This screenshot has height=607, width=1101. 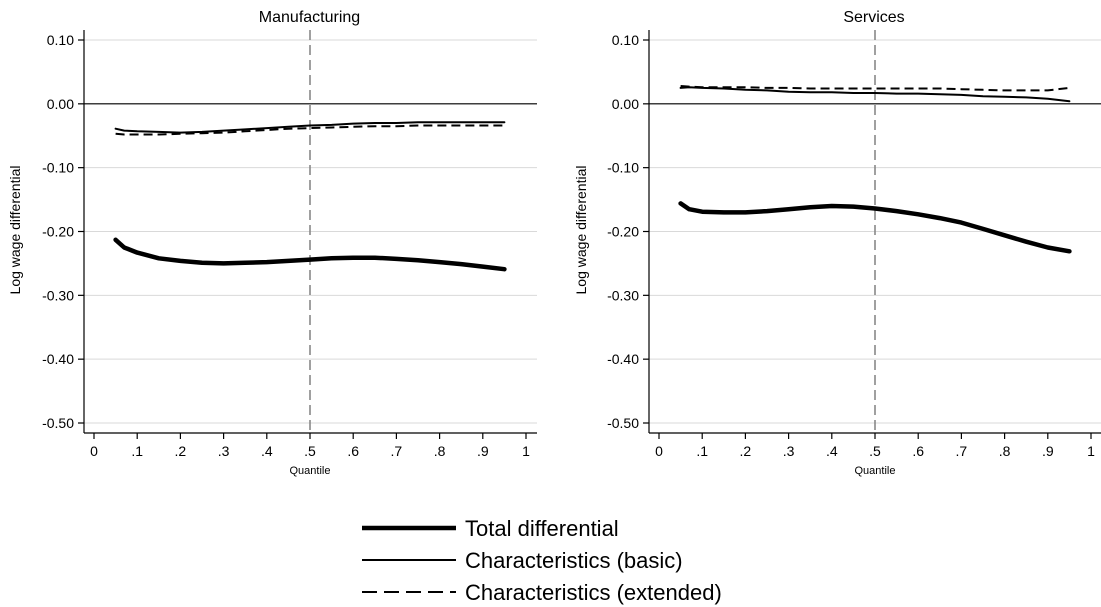 I want to click on chart-title: Manufacturing, so click(x=309, y=17).